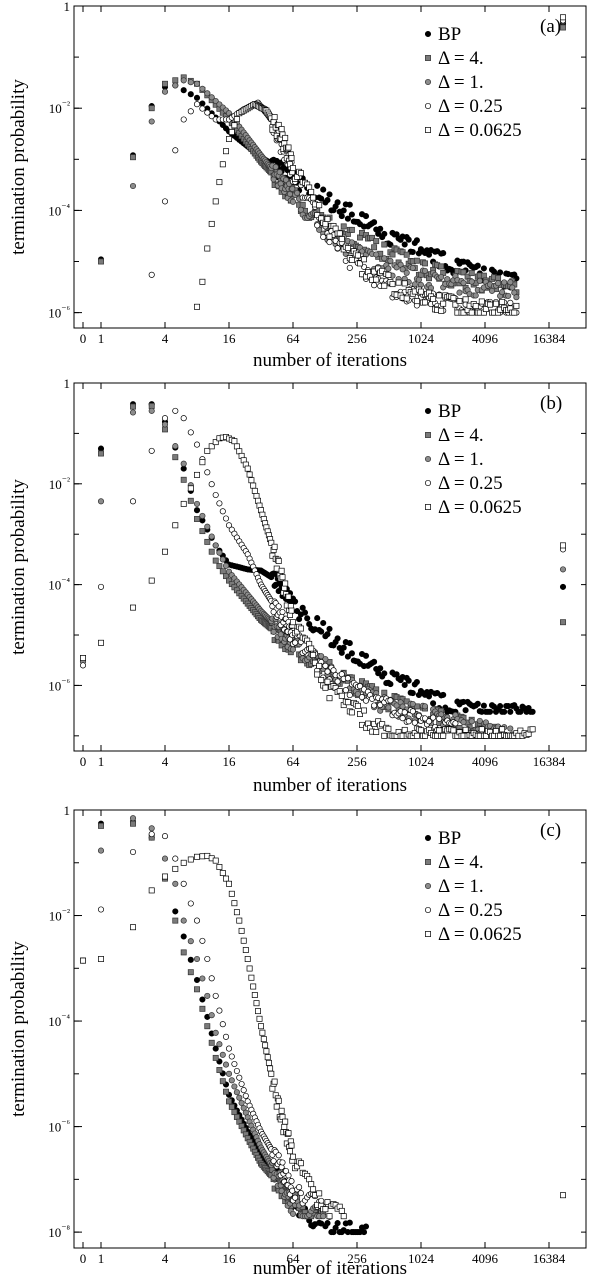 Image resolution: width=595 pixels, height=1279 pixels. What do you see at coordinates (330, 360) in the screenshot?
I see `x-axis-label: number of iterations` at bounding box center [330, 360].